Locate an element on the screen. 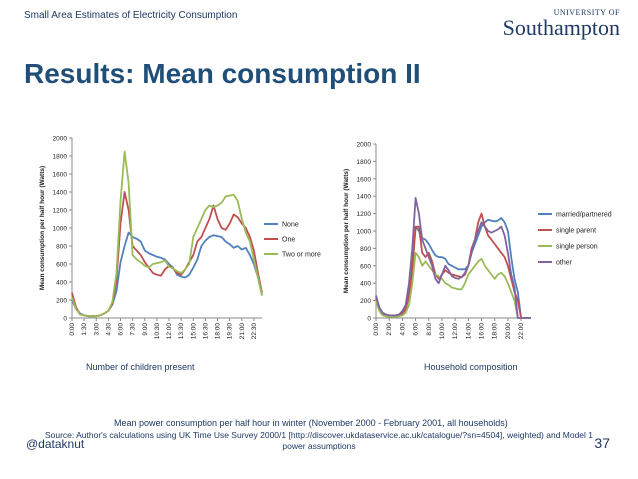  legend-label: None is located at coordinates (290, 225).